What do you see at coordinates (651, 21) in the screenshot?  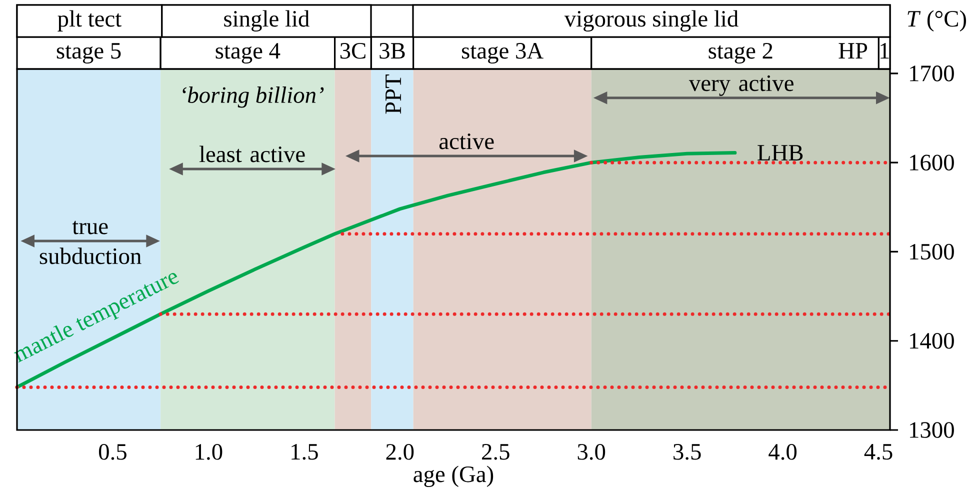 I see `text: vigorous single lid` at bounding box center [651, 21].